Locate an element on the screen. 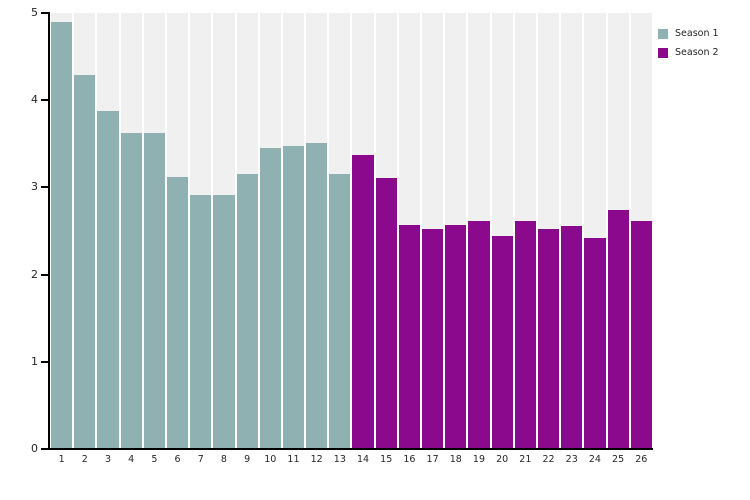 This screenshot has width=750, height=500. y-tick-label-4: 4 is located at coordinates (34, 100).